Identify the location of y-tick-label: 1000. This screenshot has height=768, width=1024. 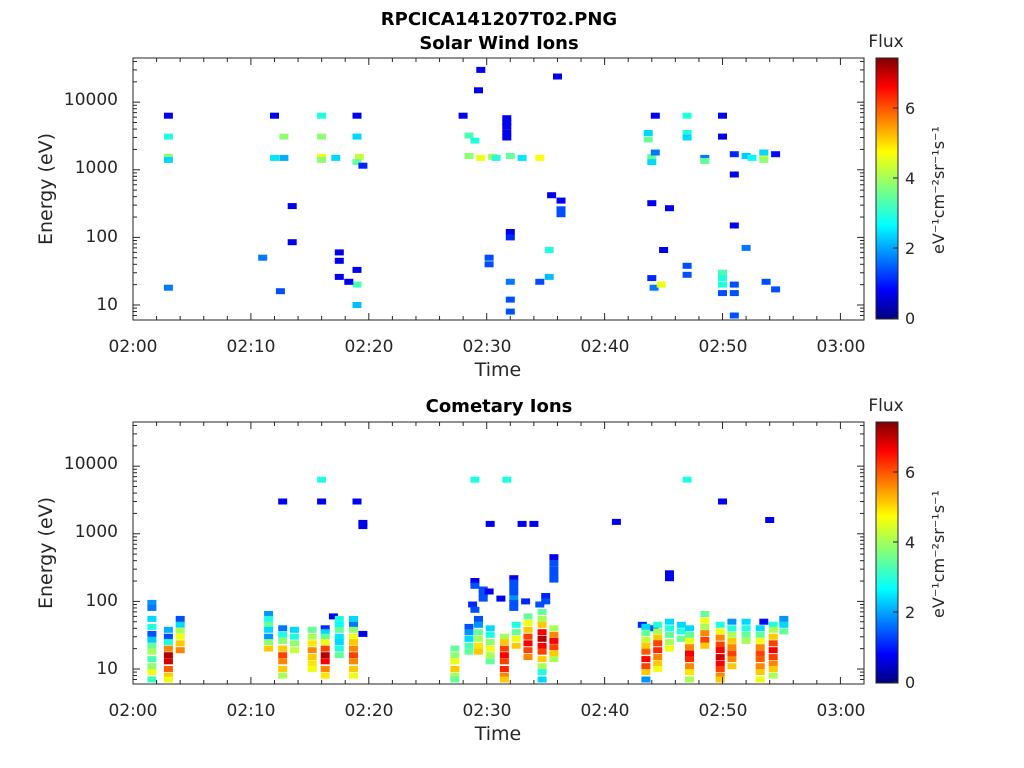
(96, 532).